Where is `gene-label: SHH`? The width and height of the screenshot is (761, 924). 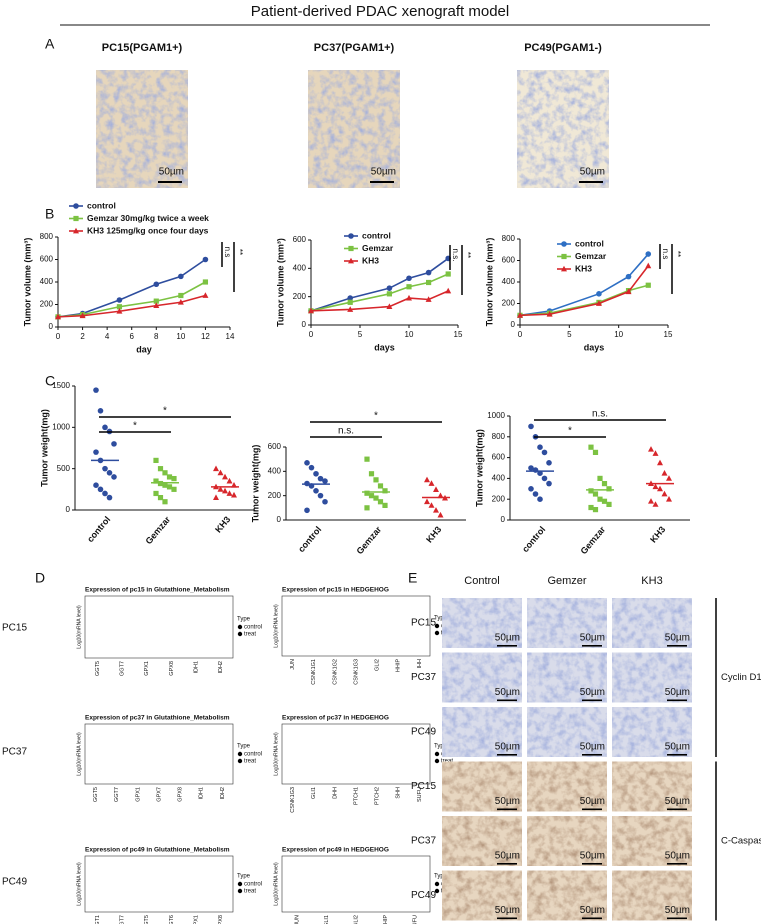
gene-label: SHH is located at coordinates (399, 793).